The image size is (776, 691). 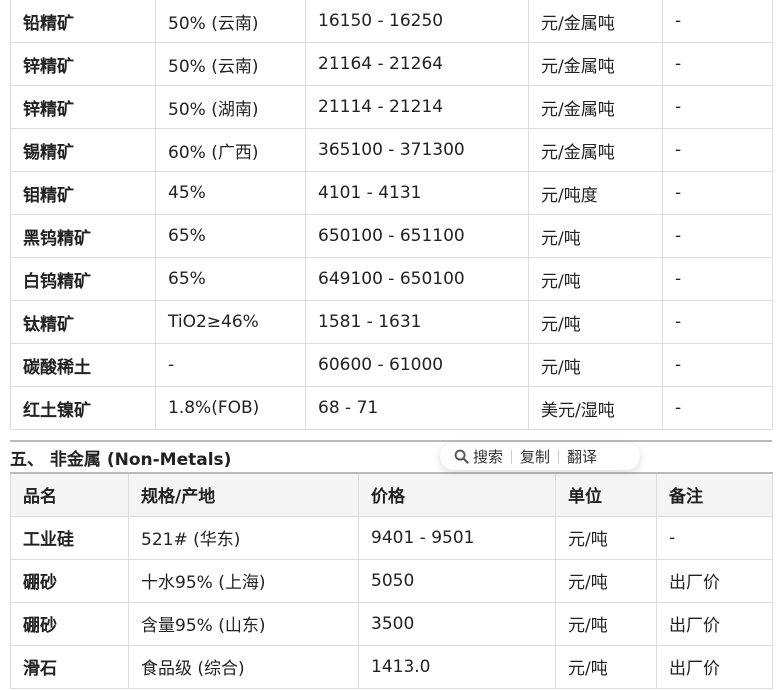 What do you see at coordinates (606, 494) in the screenshot?
I see `column-header: 单位` at bounding box center [606, 494].